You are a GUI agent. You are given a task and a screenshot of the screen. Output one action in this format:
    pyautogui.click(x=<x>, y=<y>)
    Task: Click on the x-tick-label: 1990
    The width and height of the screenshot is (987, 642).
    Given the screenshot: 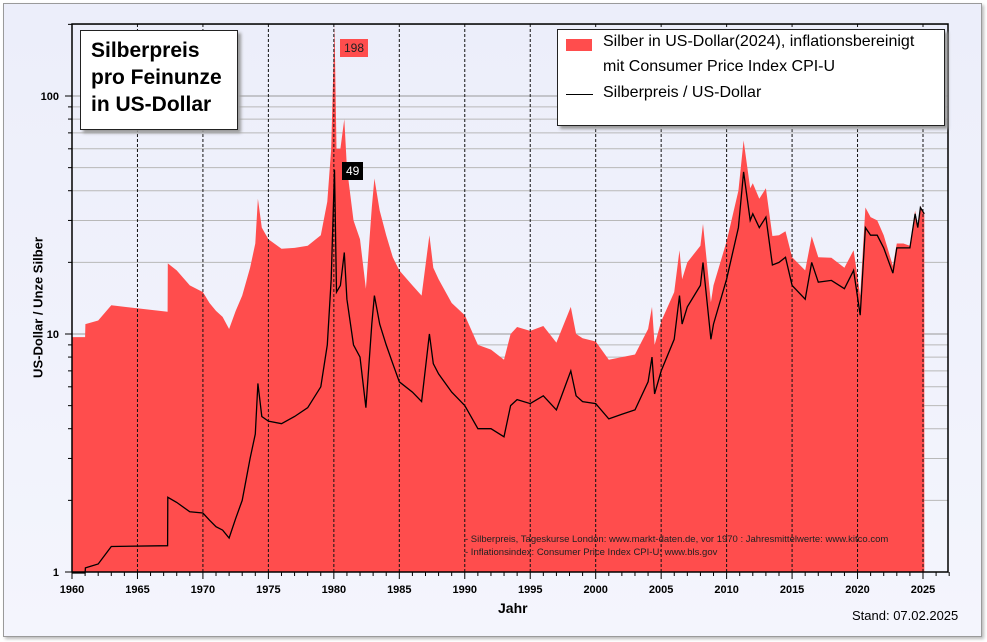 What is the action you would take?
    pyautogui.click(x=465, y=590)
    